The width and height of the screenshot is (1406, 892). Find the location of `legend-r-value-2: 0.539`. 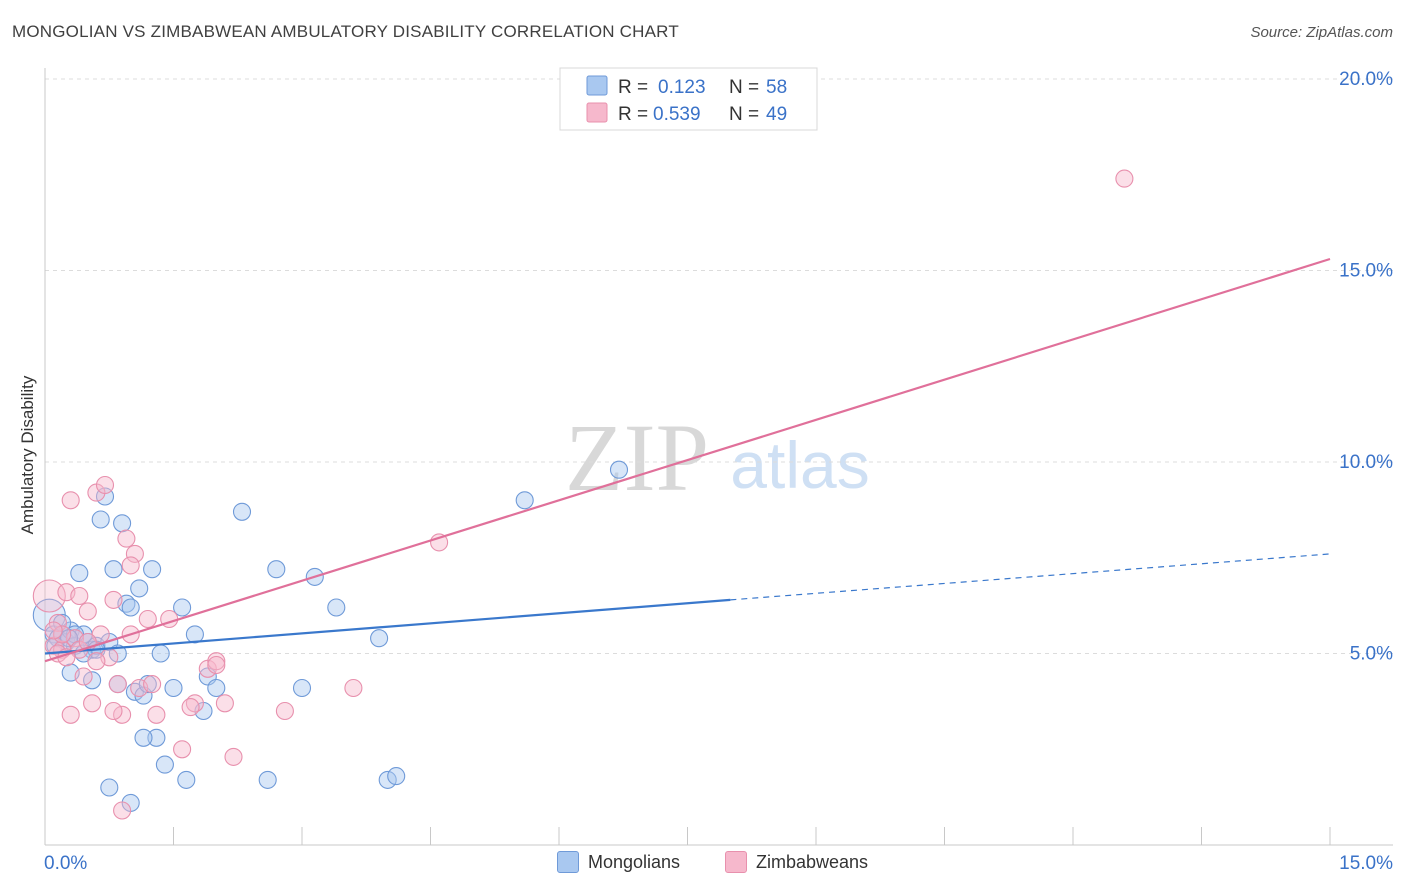

legend-r-value-2: 0.539 is located at coordinates (677, 114).